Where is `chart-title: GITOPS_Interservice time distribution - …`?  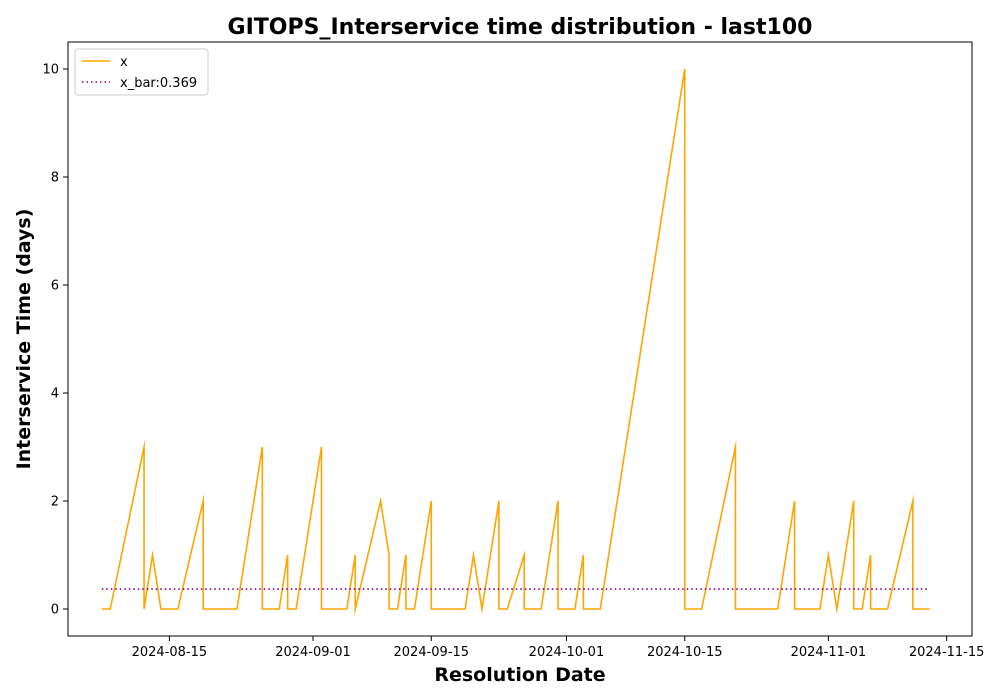 chart-title: GITOPS_Interservice time distribution - … is located at coordinates (520, 27).